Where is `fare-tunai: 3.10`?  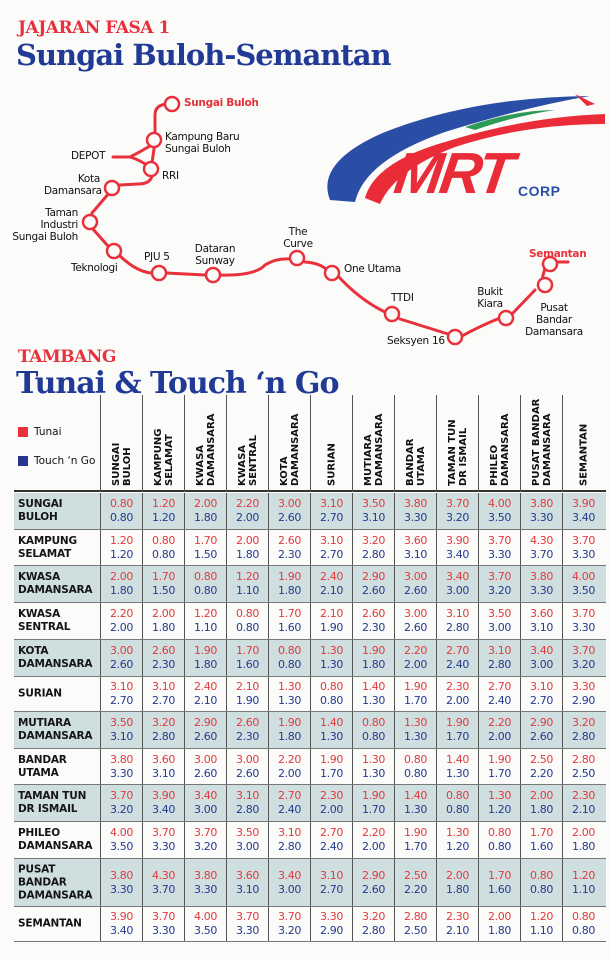
fare-tunai: 3.10 is located at coordinates (331, 875).